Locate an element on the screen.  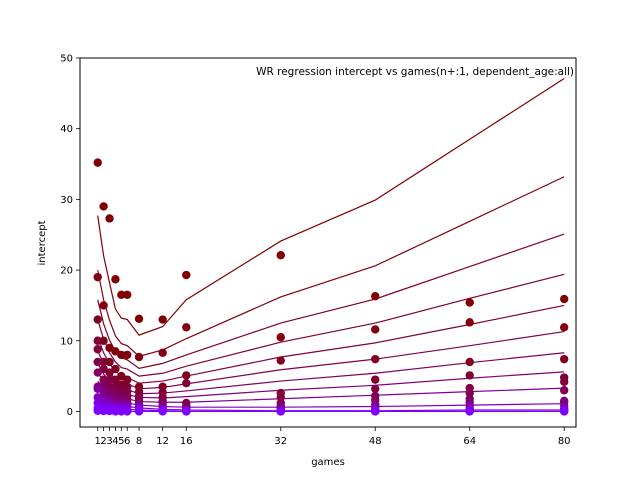
x-tick-label-9: 32 is located at coordinates (280, 441).